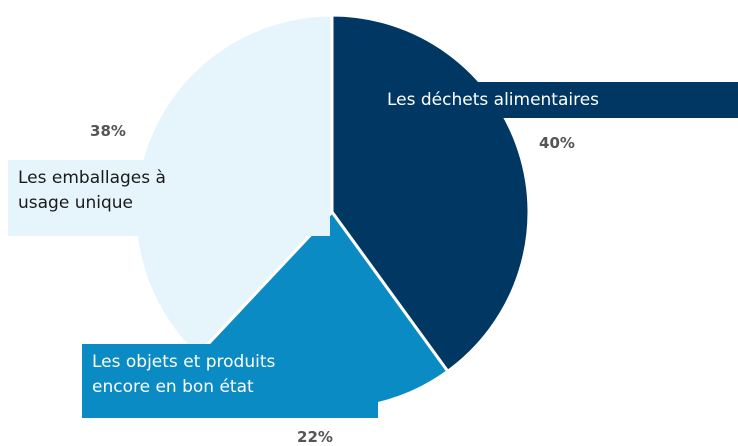  Describe the element at coordinates (557, 143) in the screenshot. I see `value-label: 40%` at that location.